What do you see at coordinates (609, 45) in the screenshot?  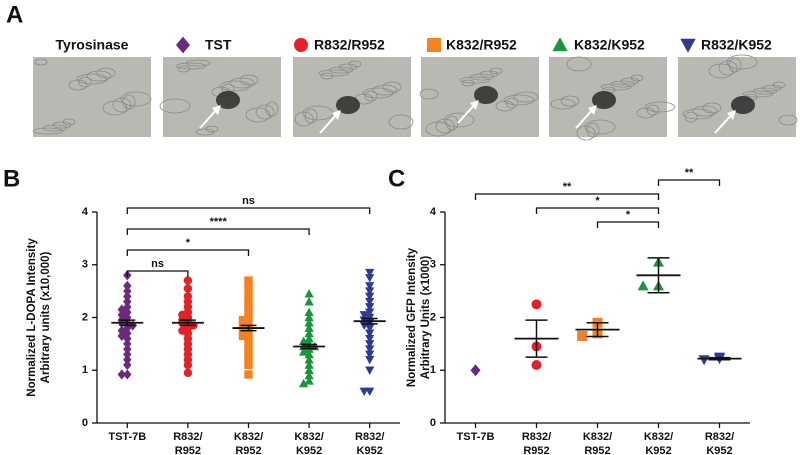 I see `legend-label: K832/K952` at bounding box center [609, 45].